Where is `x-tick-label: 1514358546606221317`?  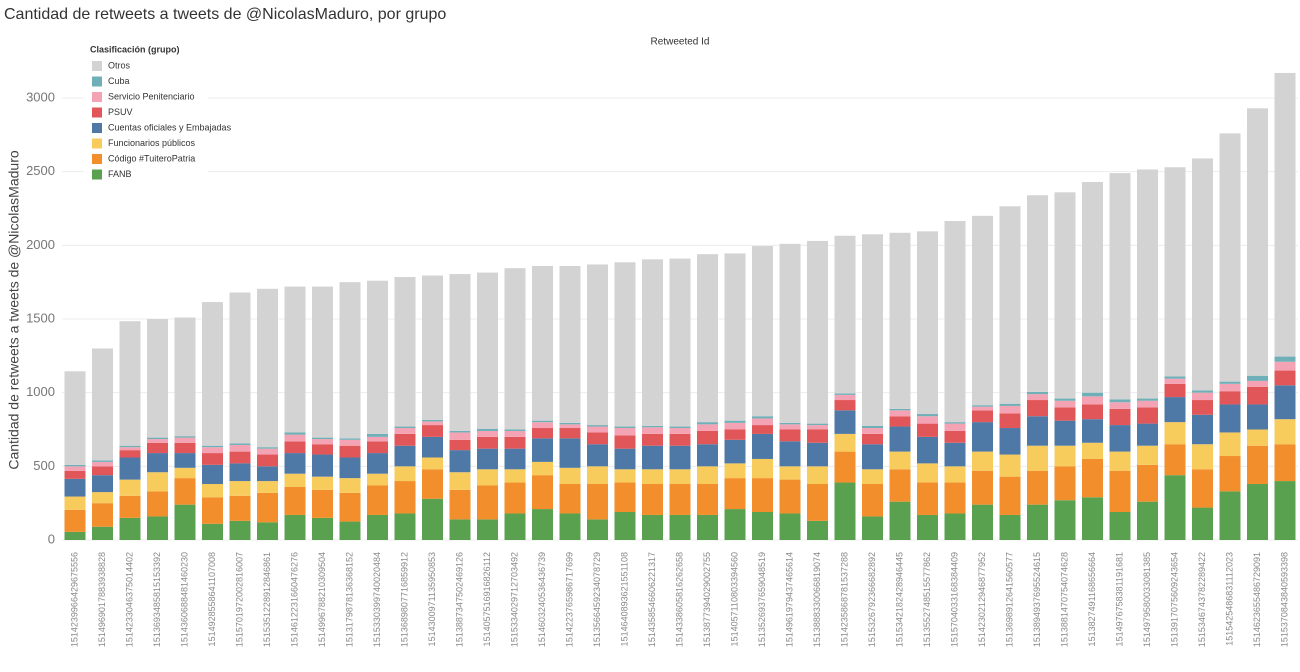 x-tick-label: 1514358546606221317 is located at coordinates (652, 599).